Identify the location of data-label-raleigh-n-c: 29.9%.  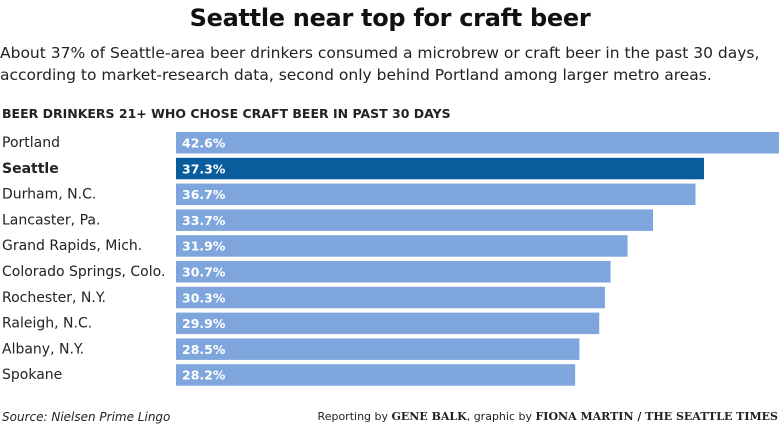
(204, 323).